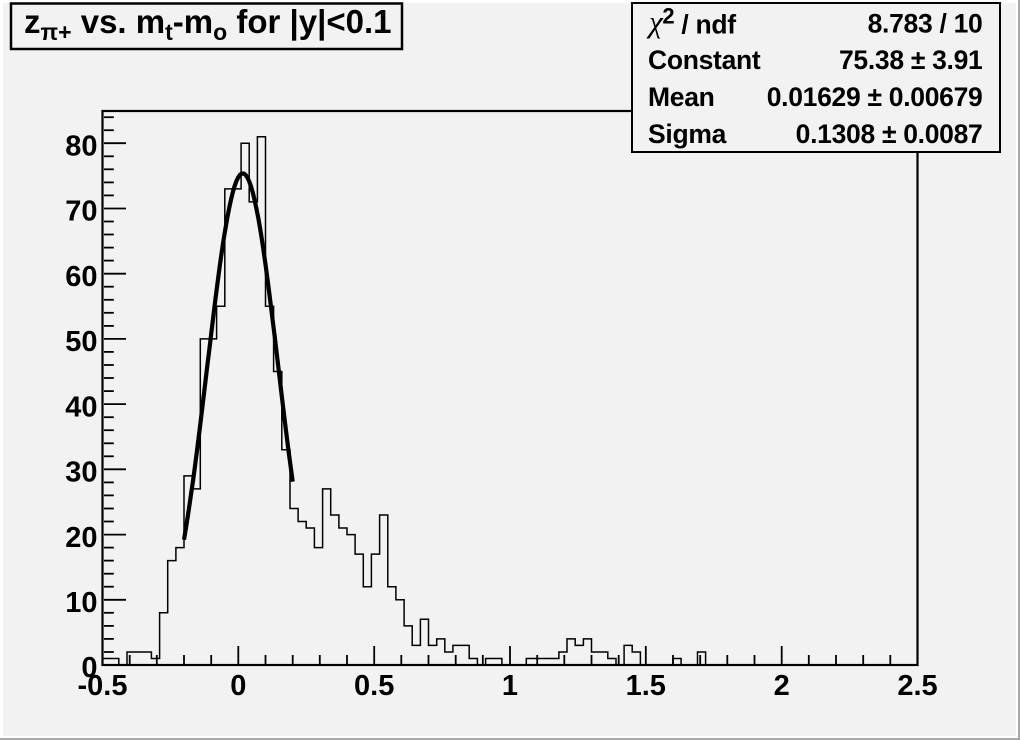  Describe the element at coordinates (917, 686) in the screenshot. I see `svg-text: 2.5` at that location.